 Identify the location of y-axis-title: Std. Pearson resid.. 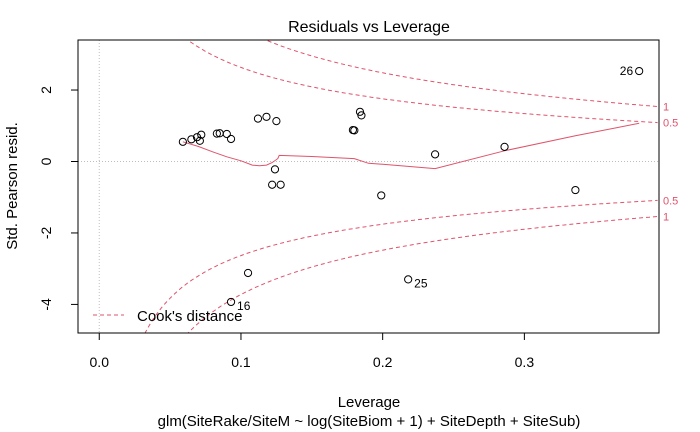
(12, 186).